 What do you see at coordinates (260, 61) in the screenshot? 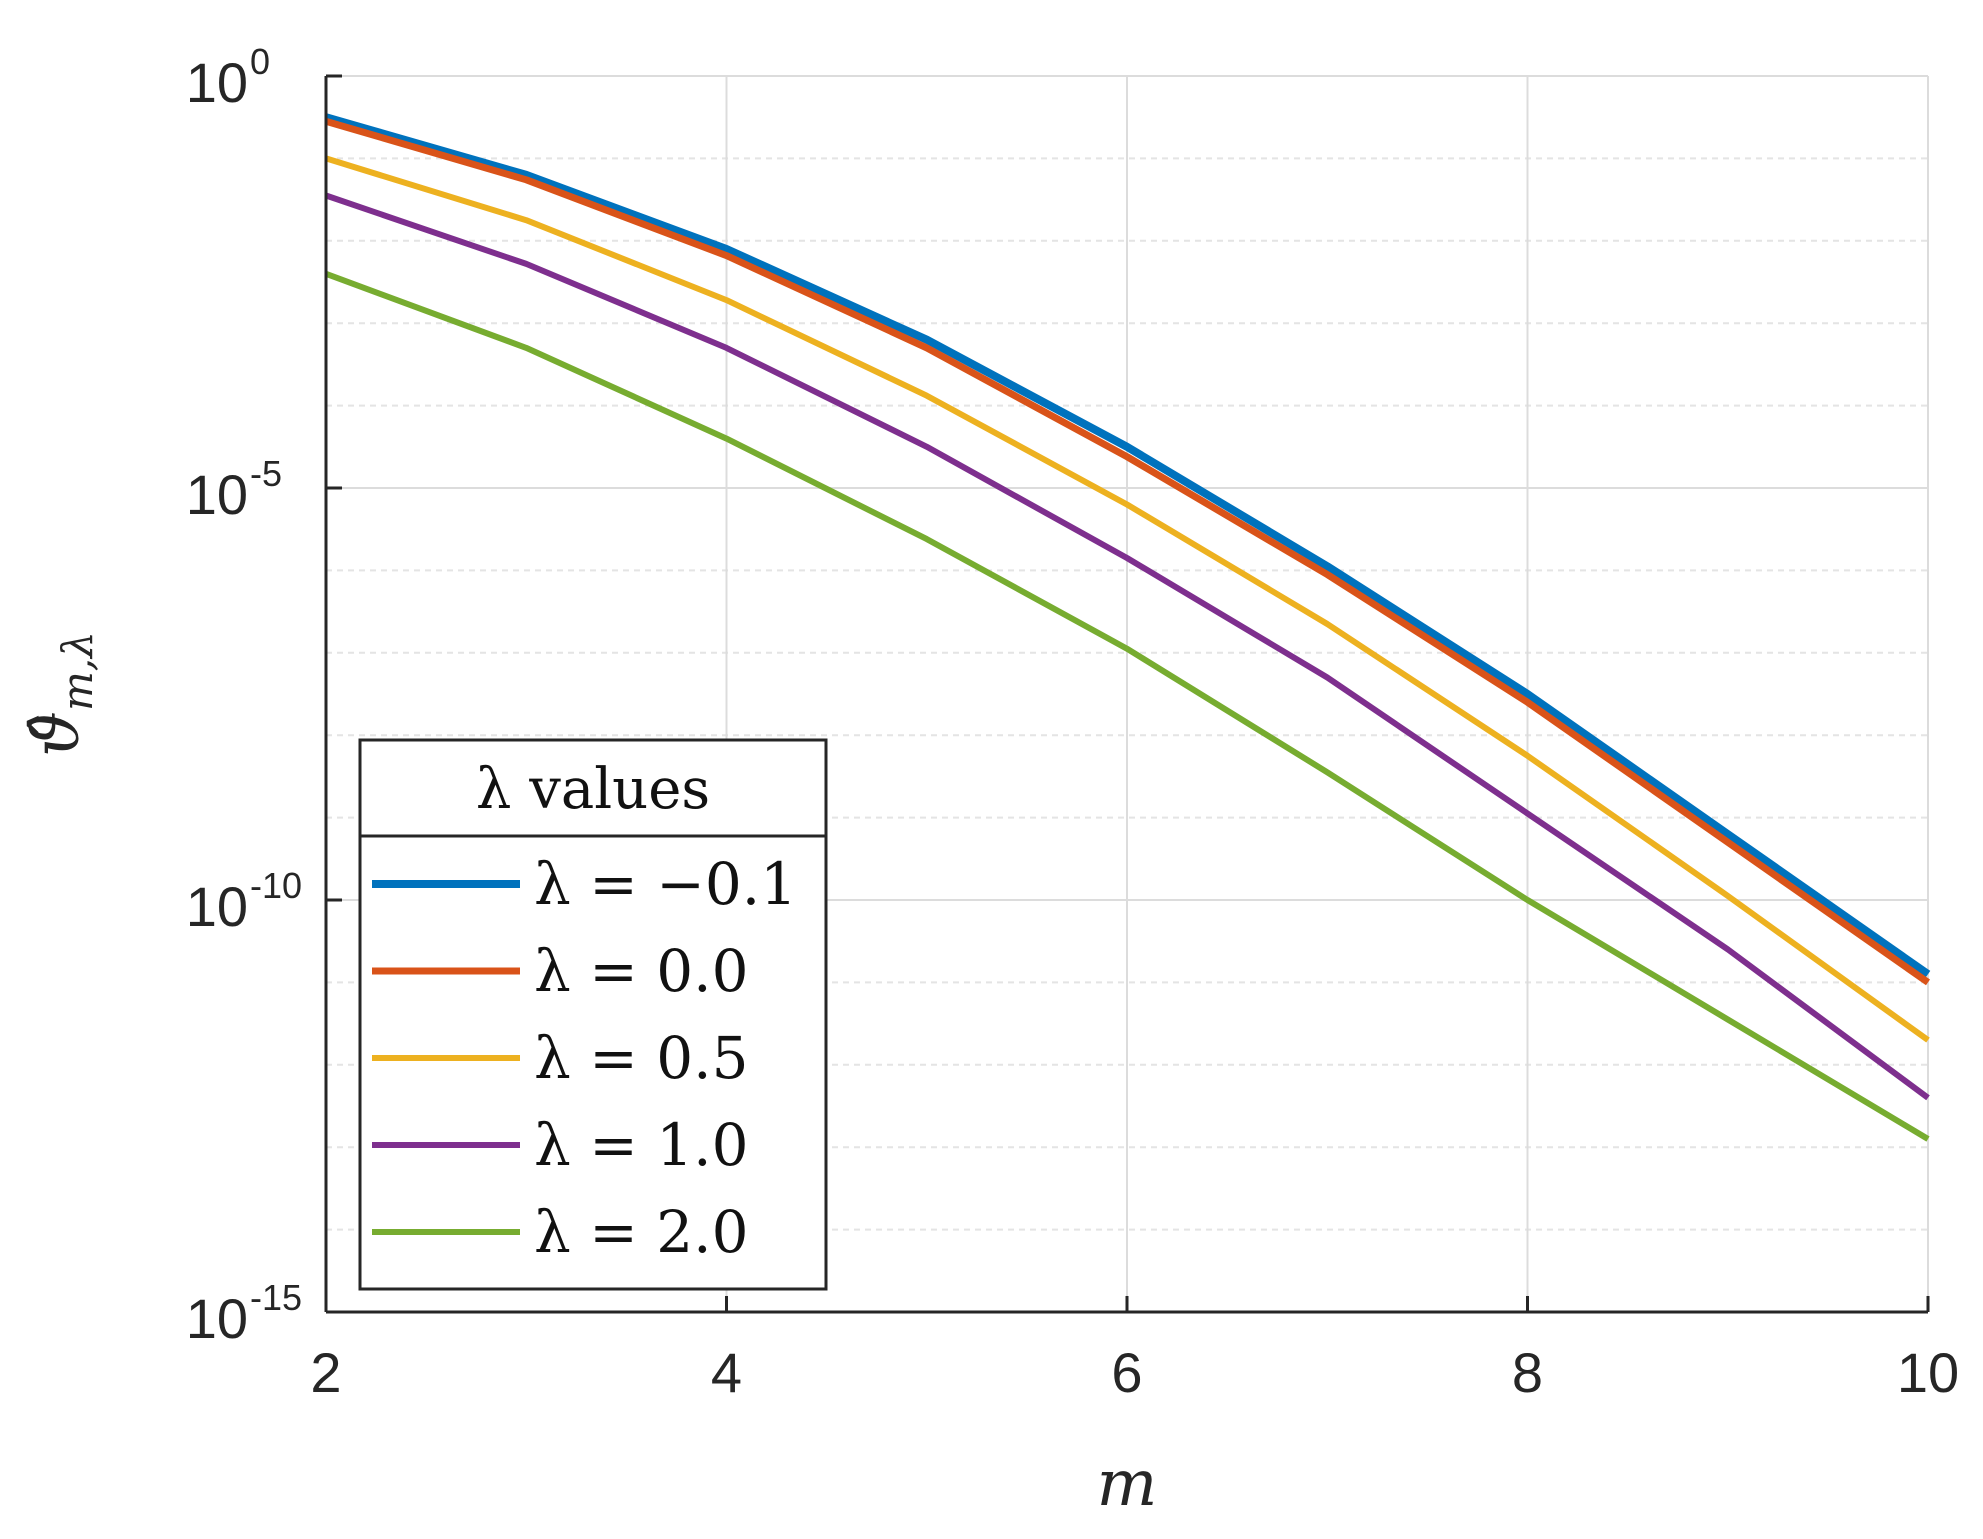
I see `y-tick-label-exponent: 0` at bounding box center [260, 61].